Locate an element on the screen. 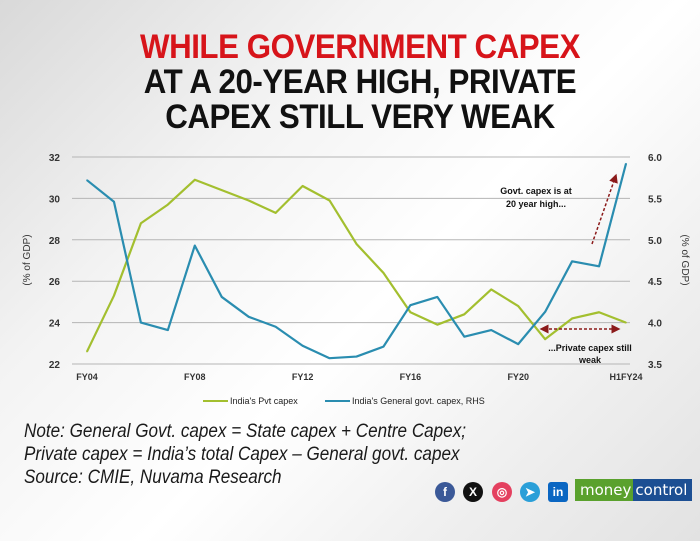  instagram-icon: ◎ is located at coordinates (502, 492).